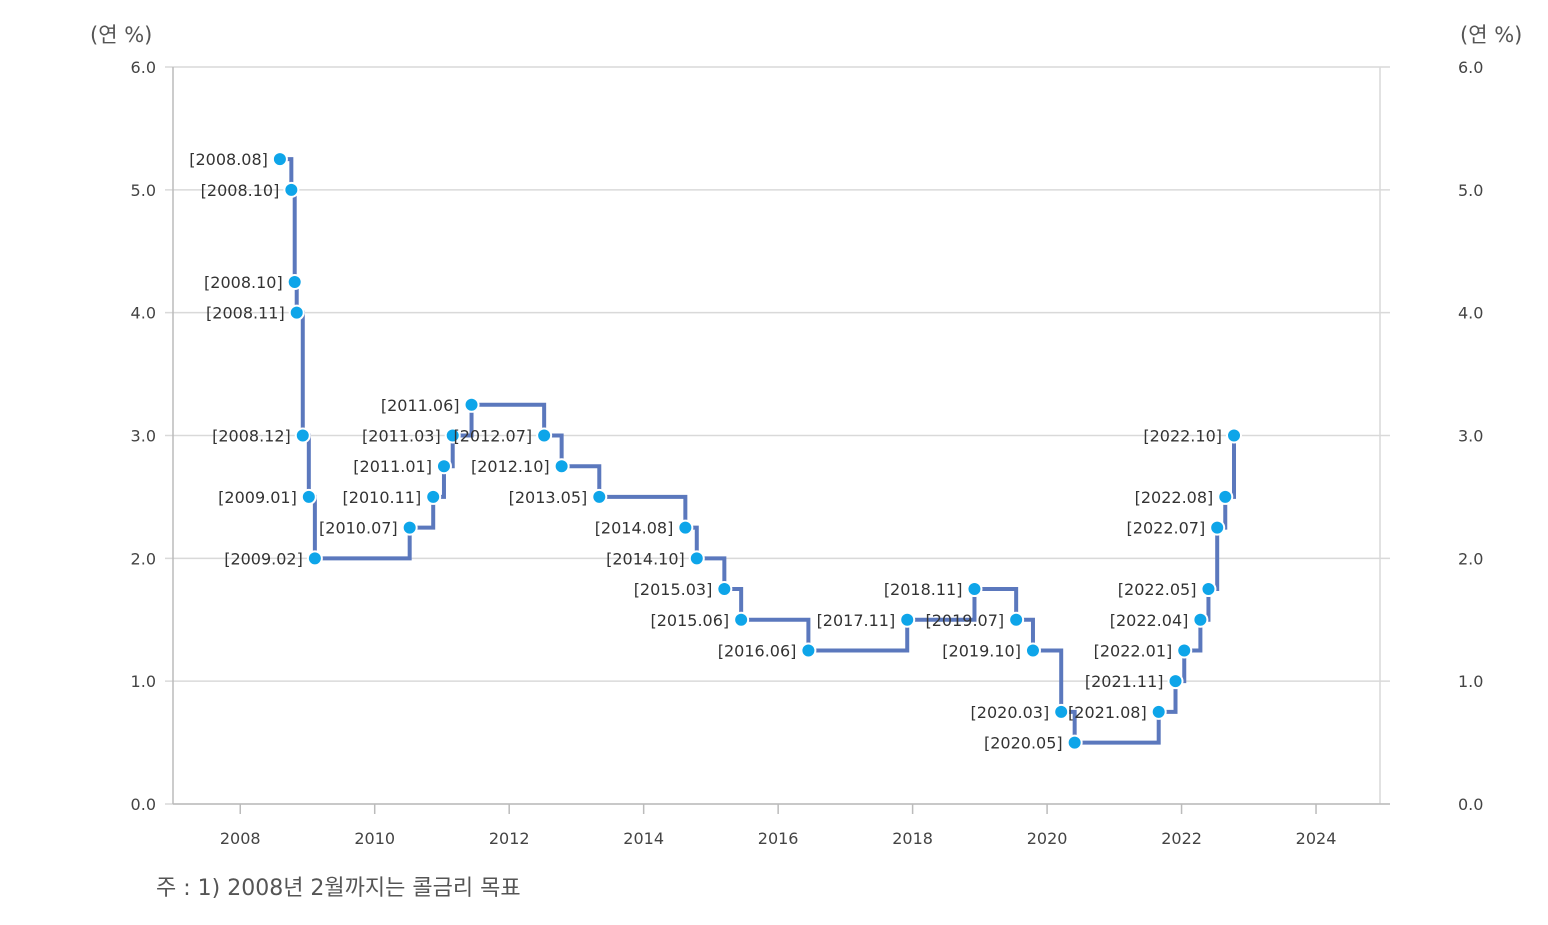 The height and width of the screenshot is (925, 1548). I want to click on data-label-11: [2011.06], so click(420, 405).